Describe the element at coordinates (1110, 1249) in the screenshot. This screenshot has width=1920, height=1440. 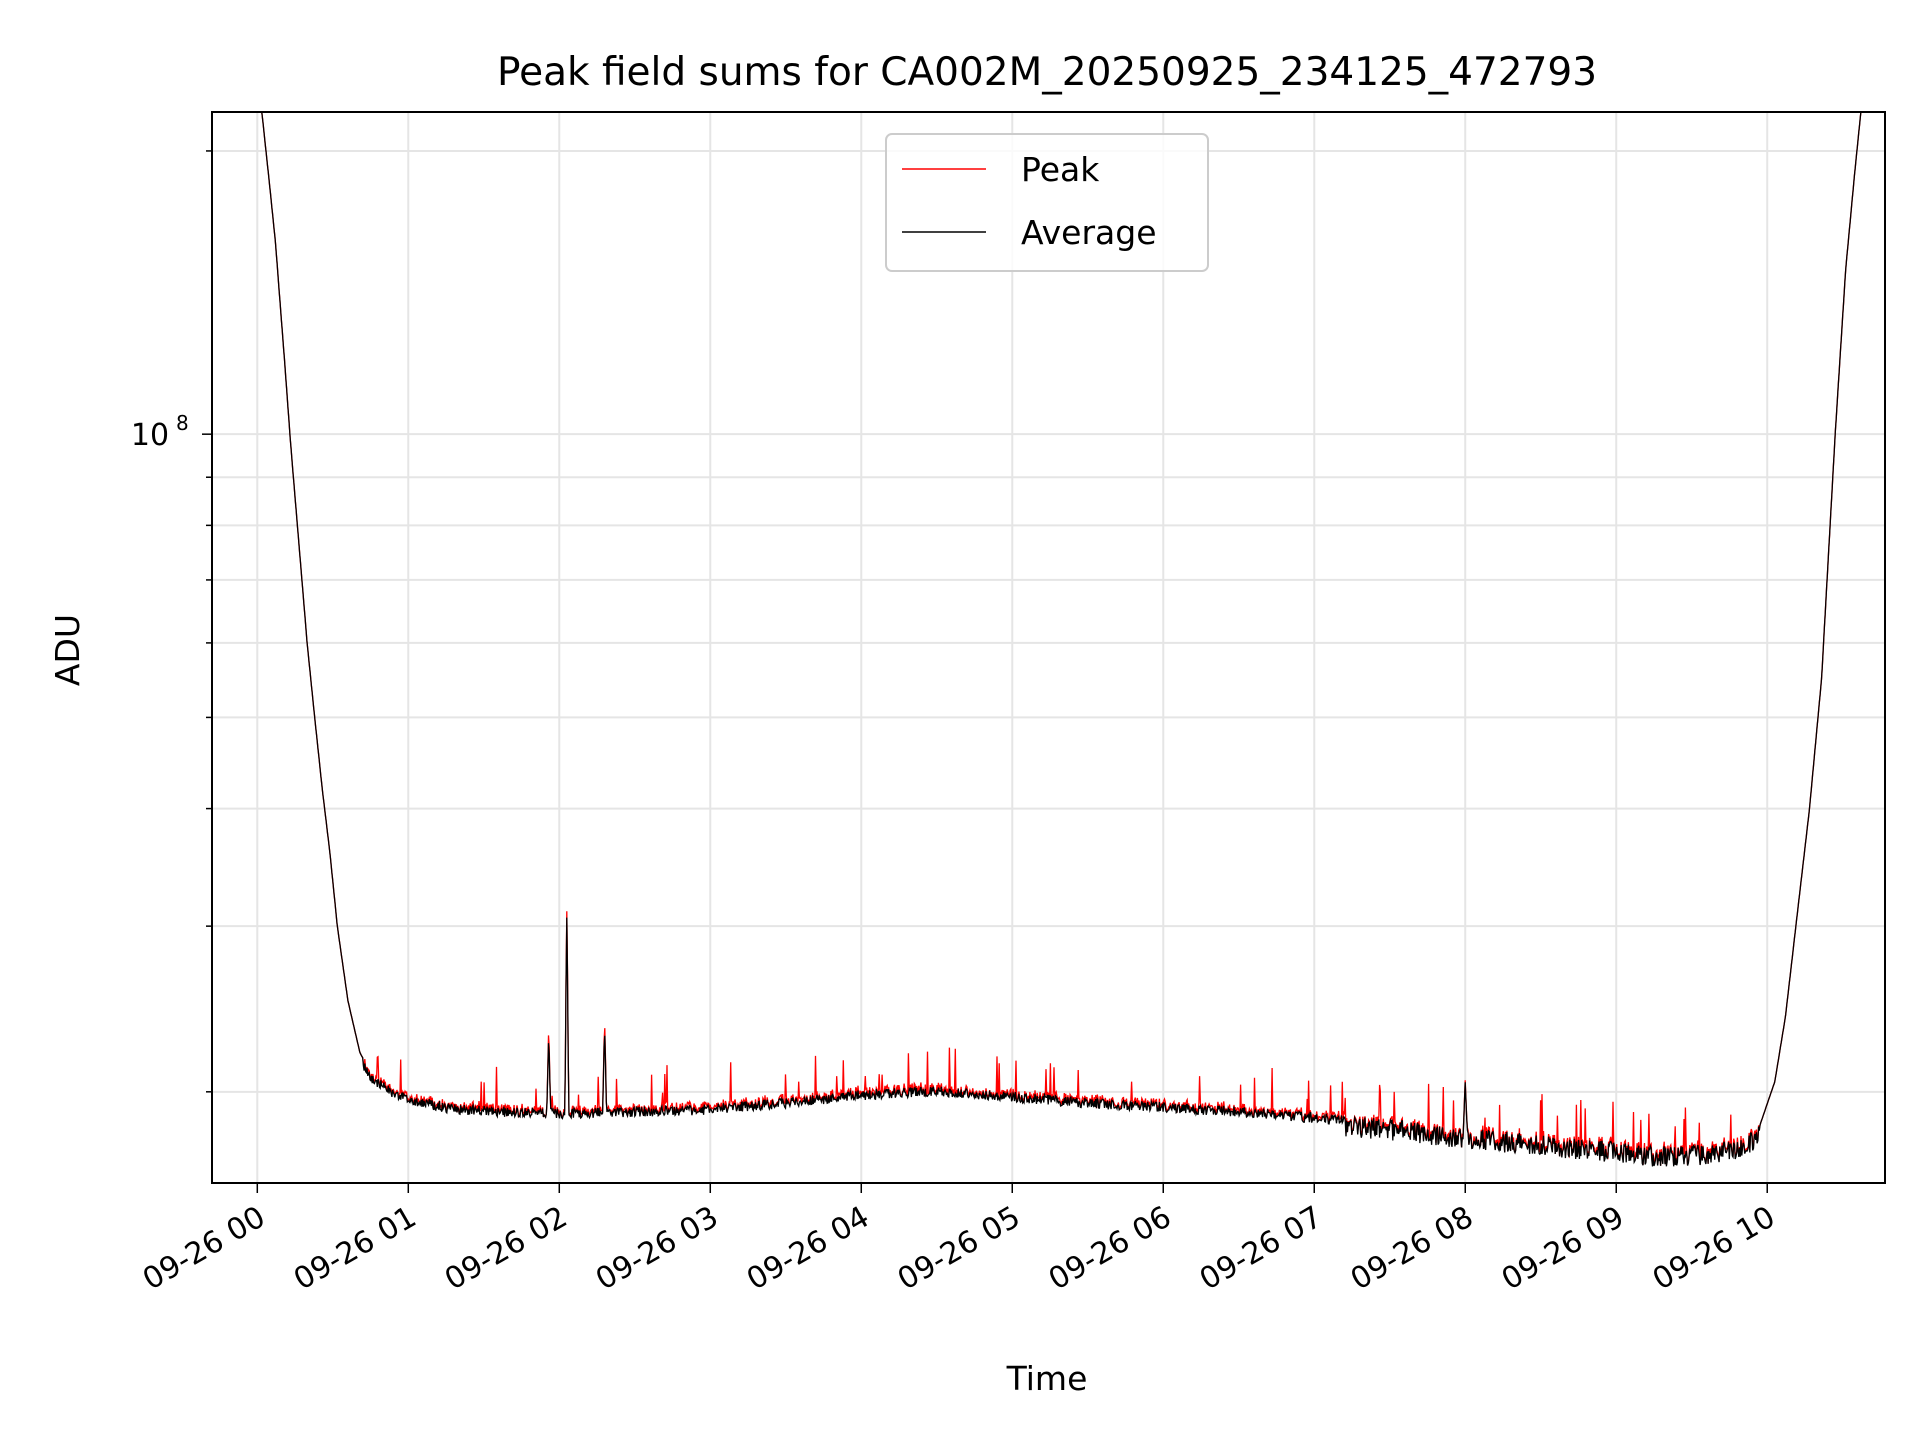
I see `x-tick-label: 09-26 06` at that location.